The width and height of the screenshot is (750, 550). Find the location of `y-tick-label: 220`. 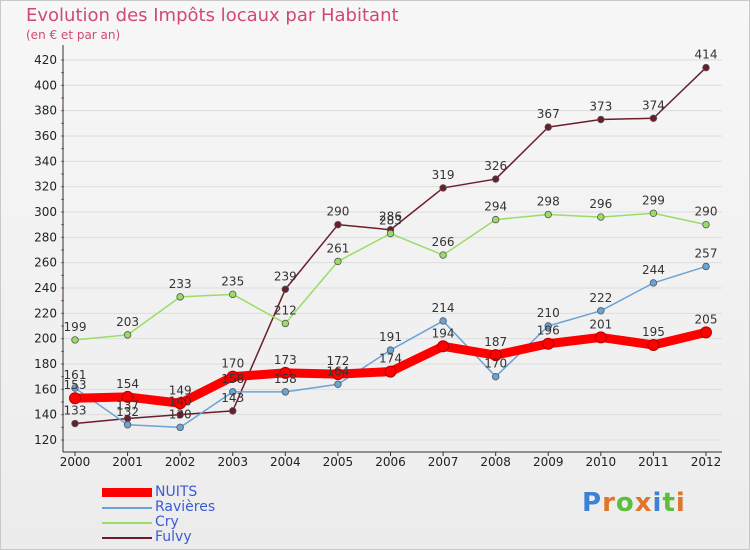

y-tick-label: 220 is located at coordinates (45, 313).